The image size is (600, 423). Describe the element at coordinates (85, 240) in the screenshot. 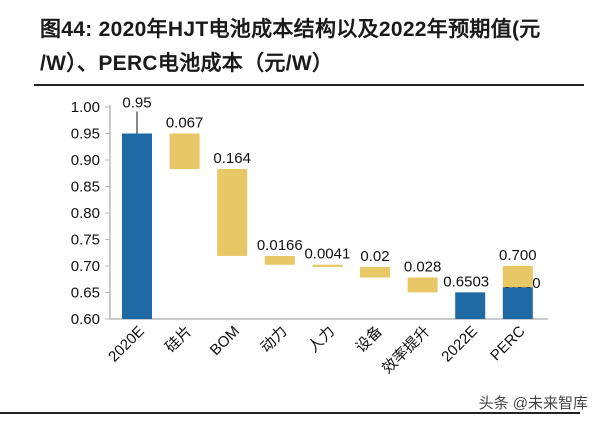

I see `y-tick-label: 0.75` at that location.